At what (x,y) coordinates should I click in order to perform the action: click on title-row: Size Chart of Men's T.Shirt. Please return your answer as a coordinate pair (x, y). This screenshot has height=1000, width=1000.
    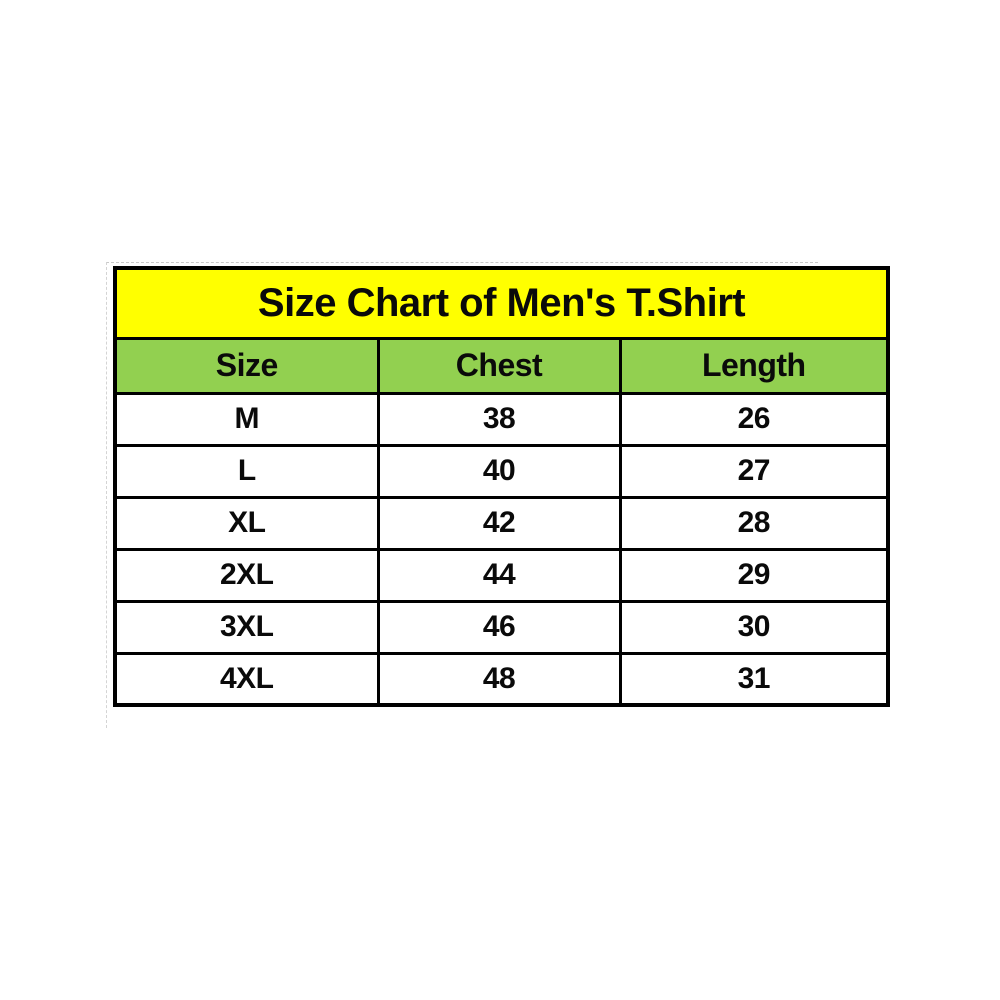
    Looking at the image, I should click on (501, 303).